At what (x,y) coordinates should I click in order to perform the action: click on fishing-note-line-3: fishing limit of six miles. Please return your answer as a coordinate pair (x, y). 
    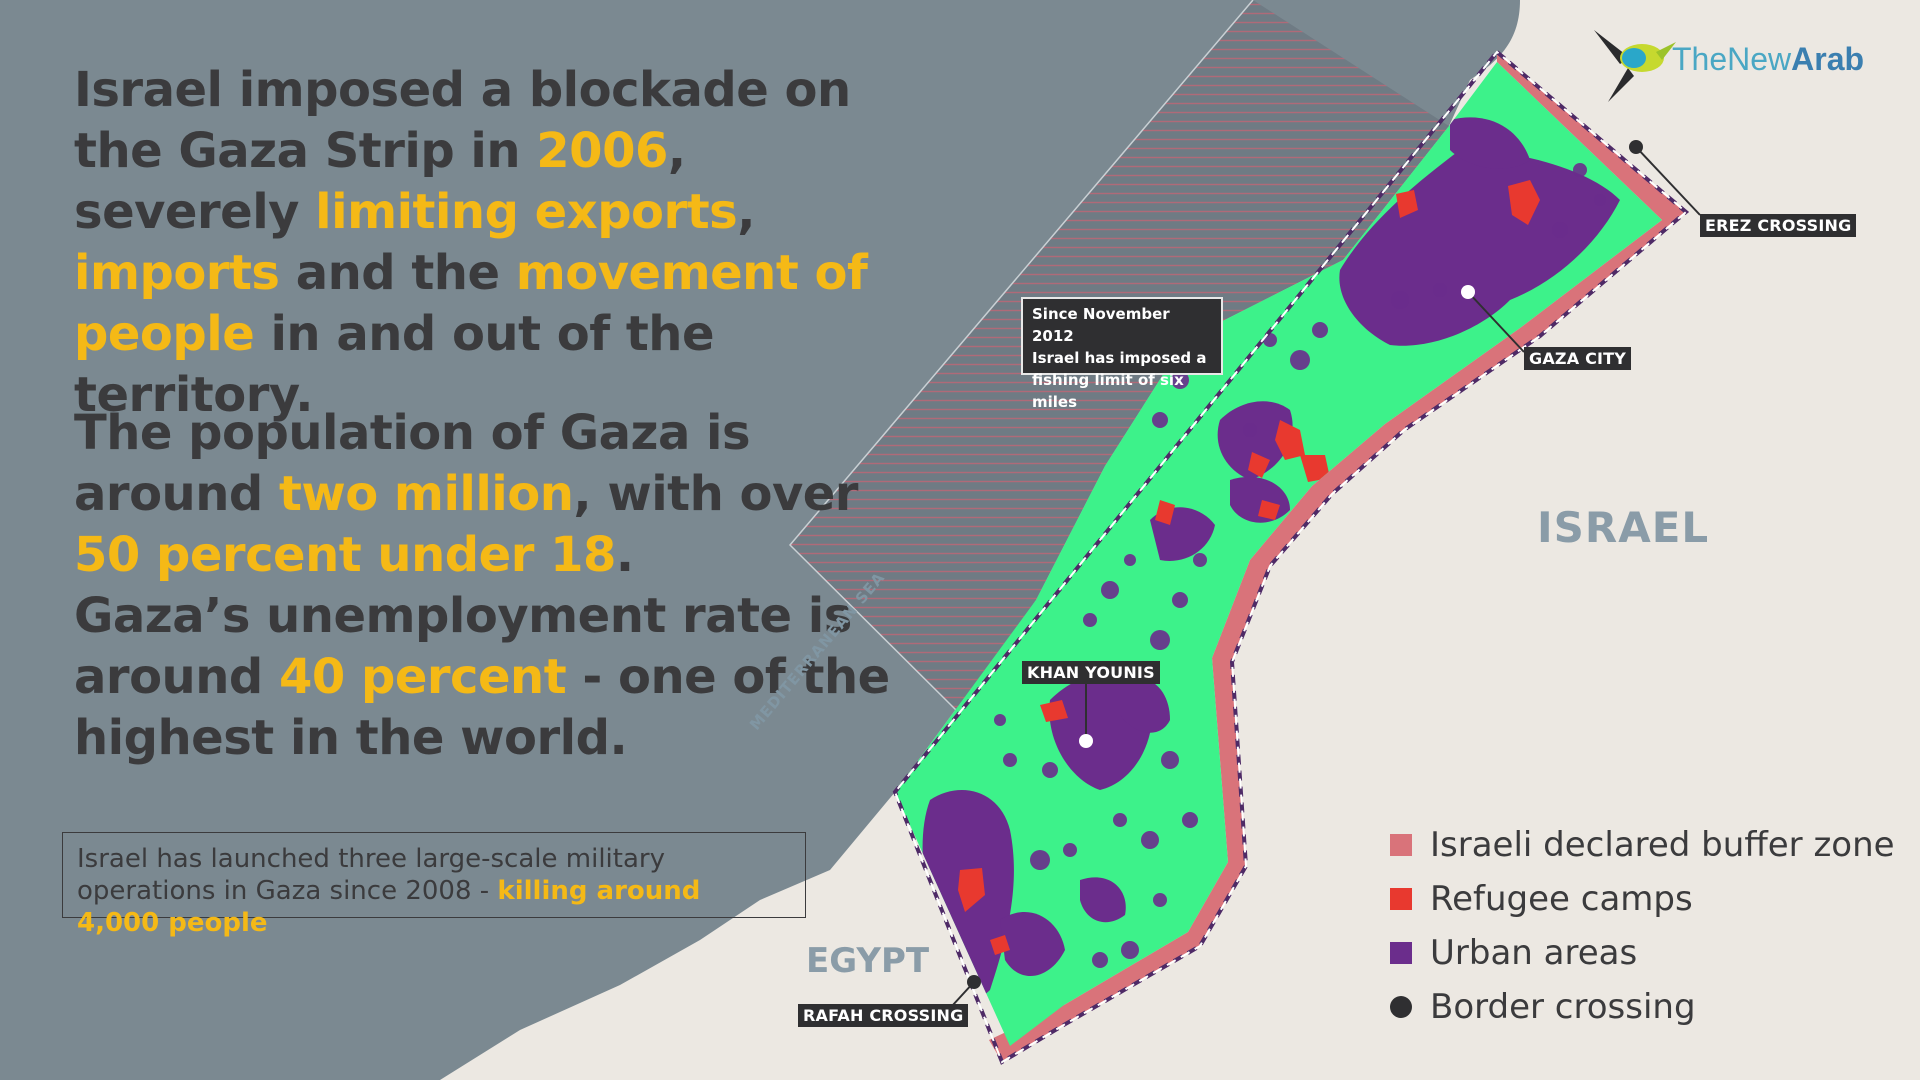
    Looking at the image, I should click on (1108, 391).